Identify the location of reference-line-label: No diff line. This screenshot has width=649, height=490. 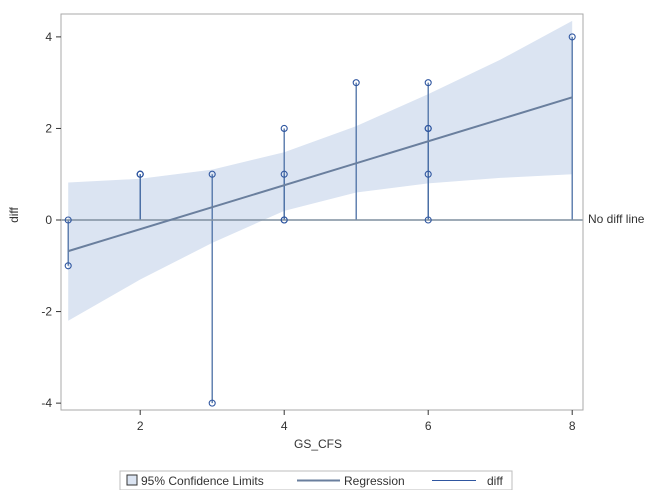
(616, 219).